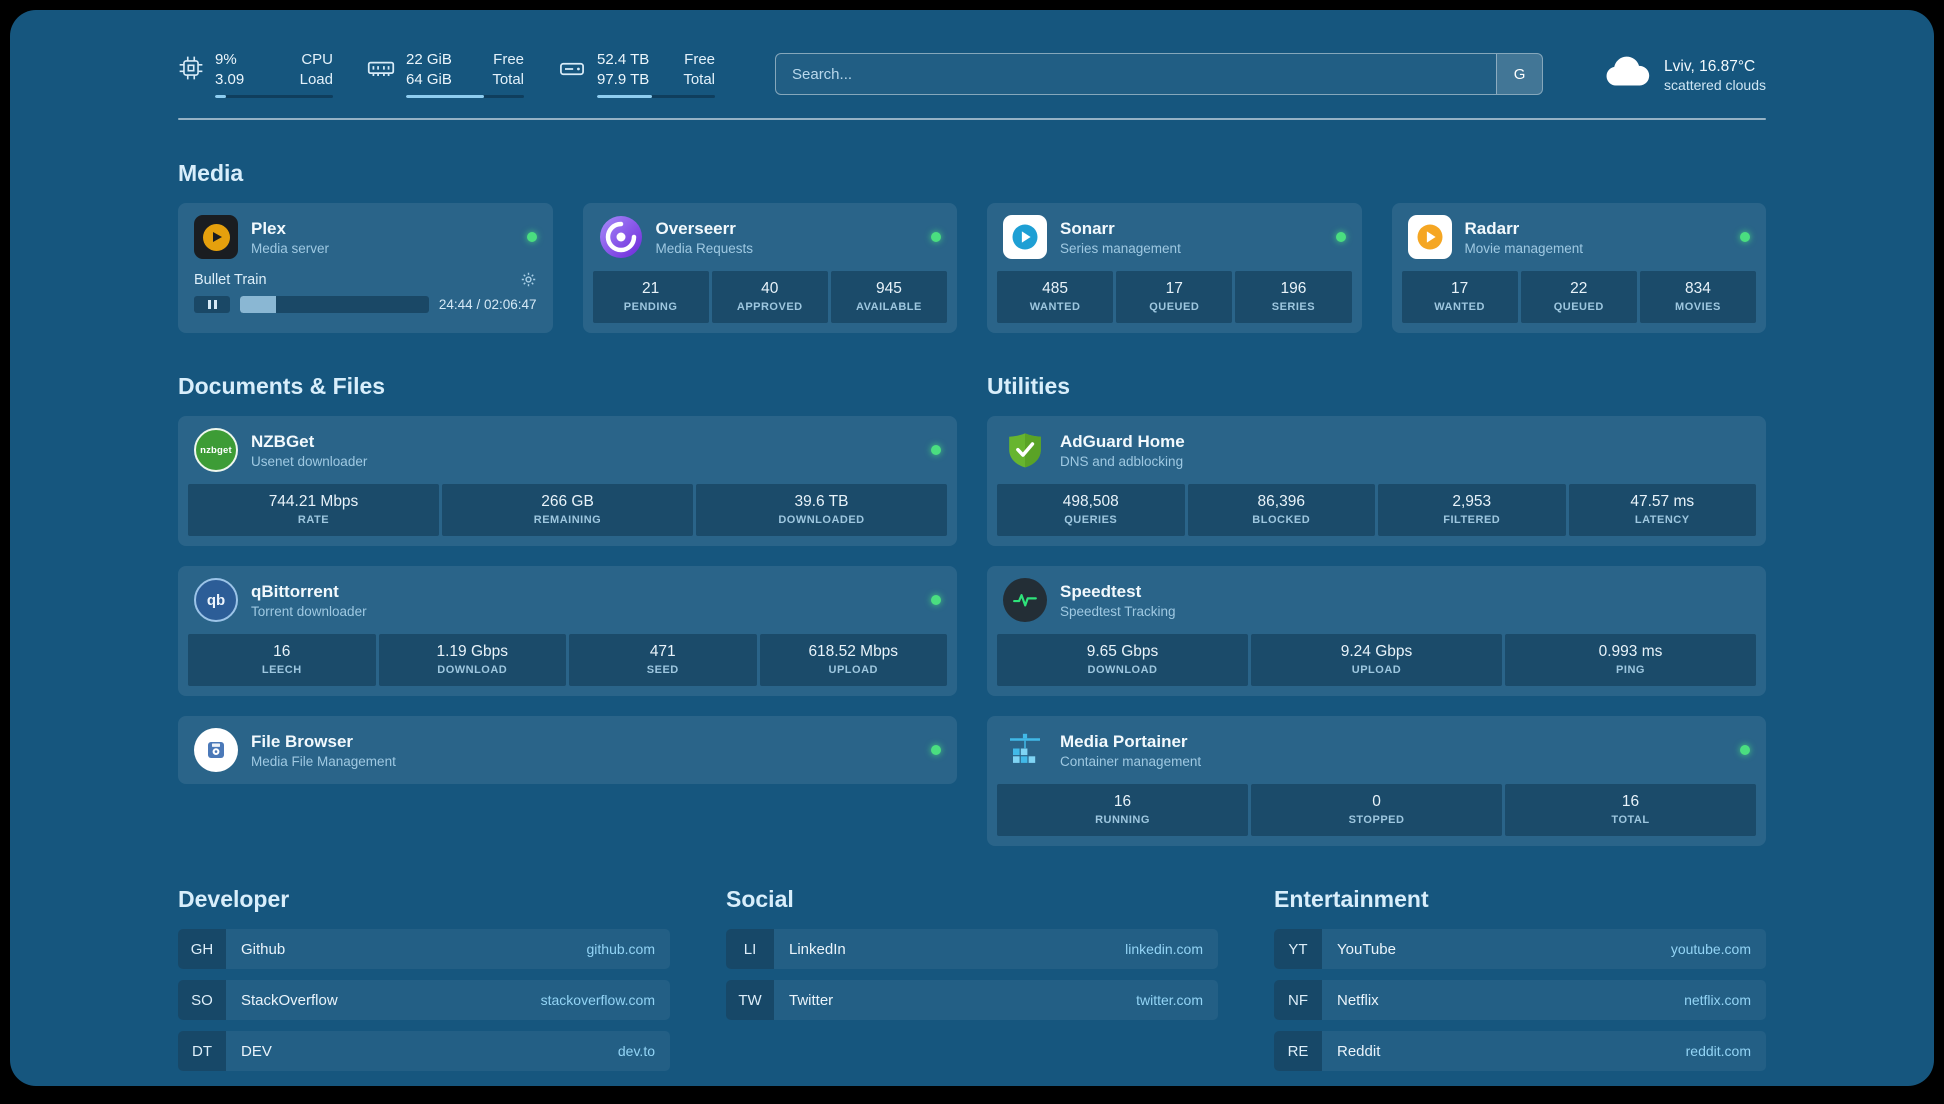 This screenshot has height=1104, width=1944. I want to click on bookmark-domain: netflix.com, so click(1717, 1000).